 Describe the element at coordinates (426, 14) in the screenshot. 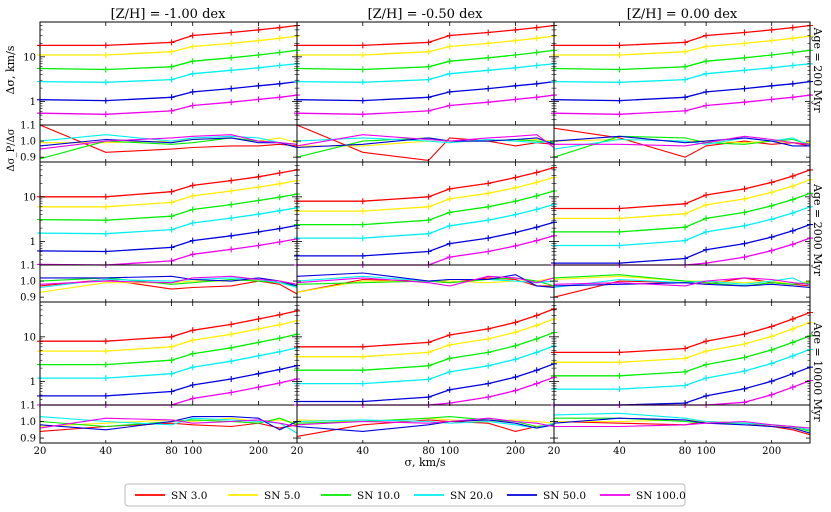

I see `column-title-2: [Z/H] = -0.50 dex` at that location.